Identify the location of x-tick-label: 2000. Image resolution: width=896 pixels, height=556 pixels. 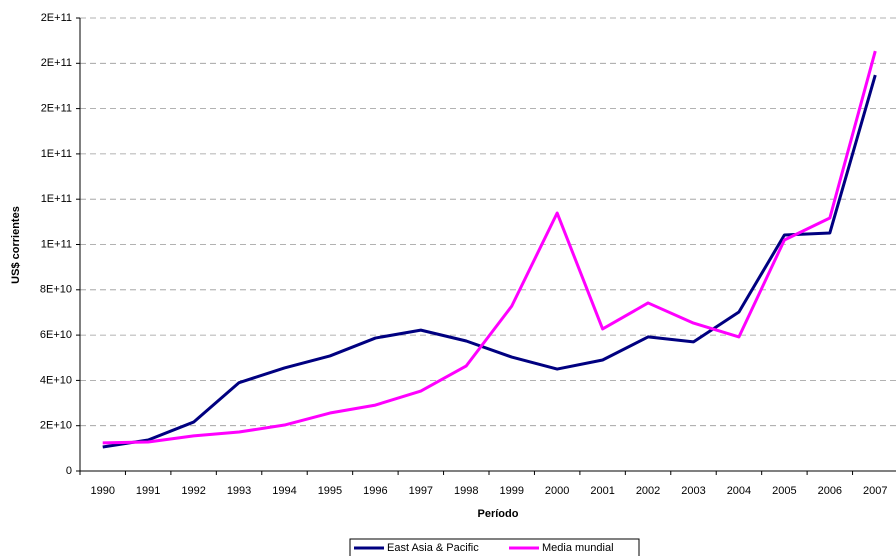
(557, 491).